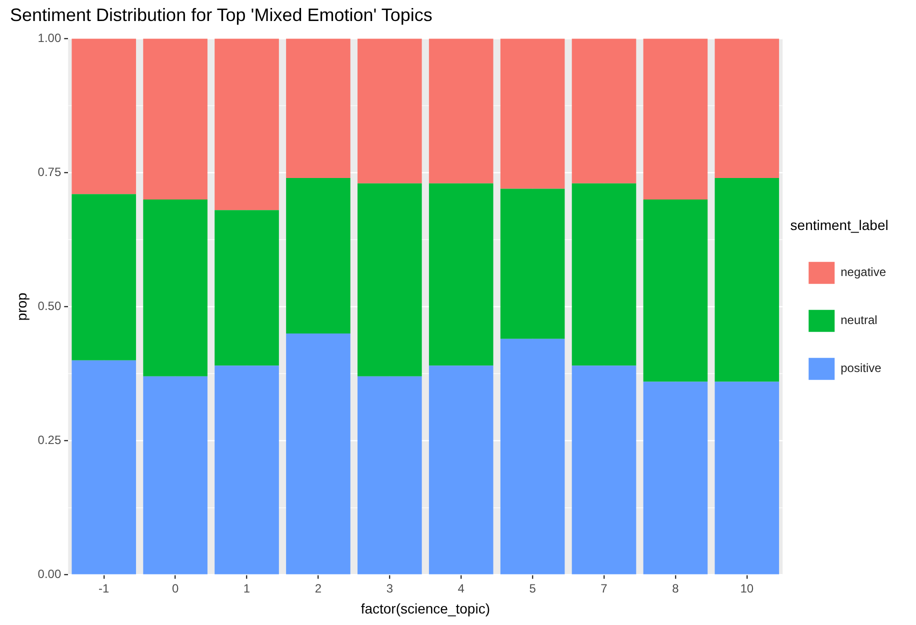 Image resolution: width=916 pixels, height=625 pixels. Describe the element at coordinates (104, 588) in the screenshot. I see `x-tick-label: -1` at that location.